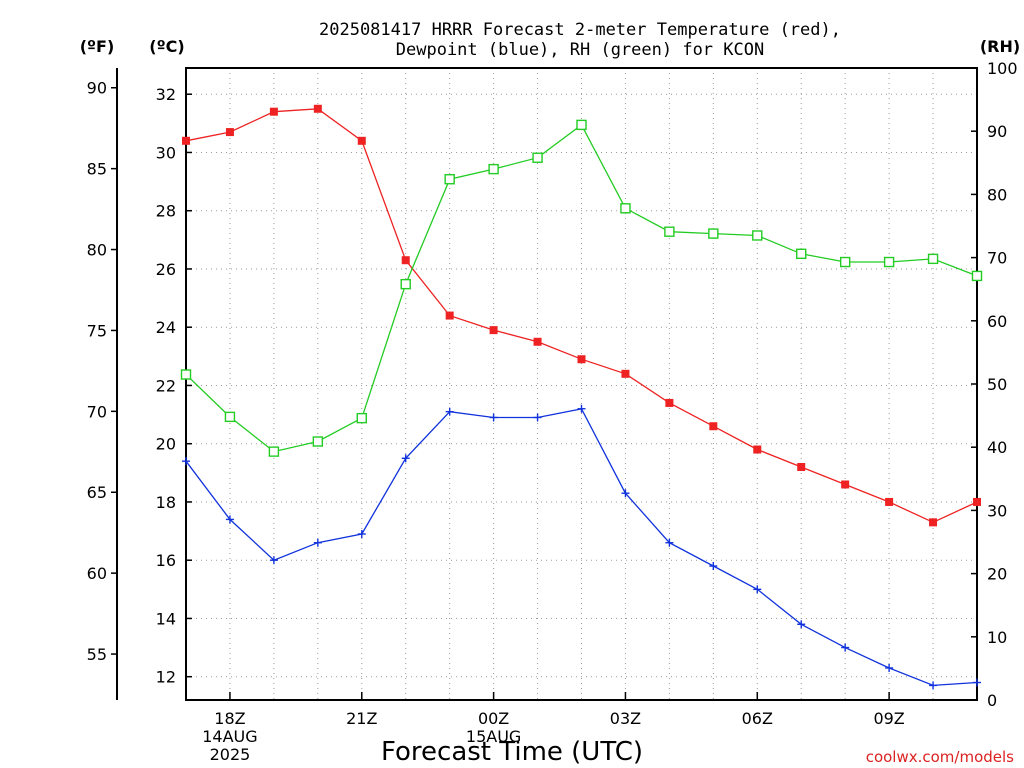 Image resolution: width=1024 pixels, height=768 pixels. Describe the element at coordinates (166, 46) in the screenshot. I see `celsius-unit-label: (ºC)` at that location.